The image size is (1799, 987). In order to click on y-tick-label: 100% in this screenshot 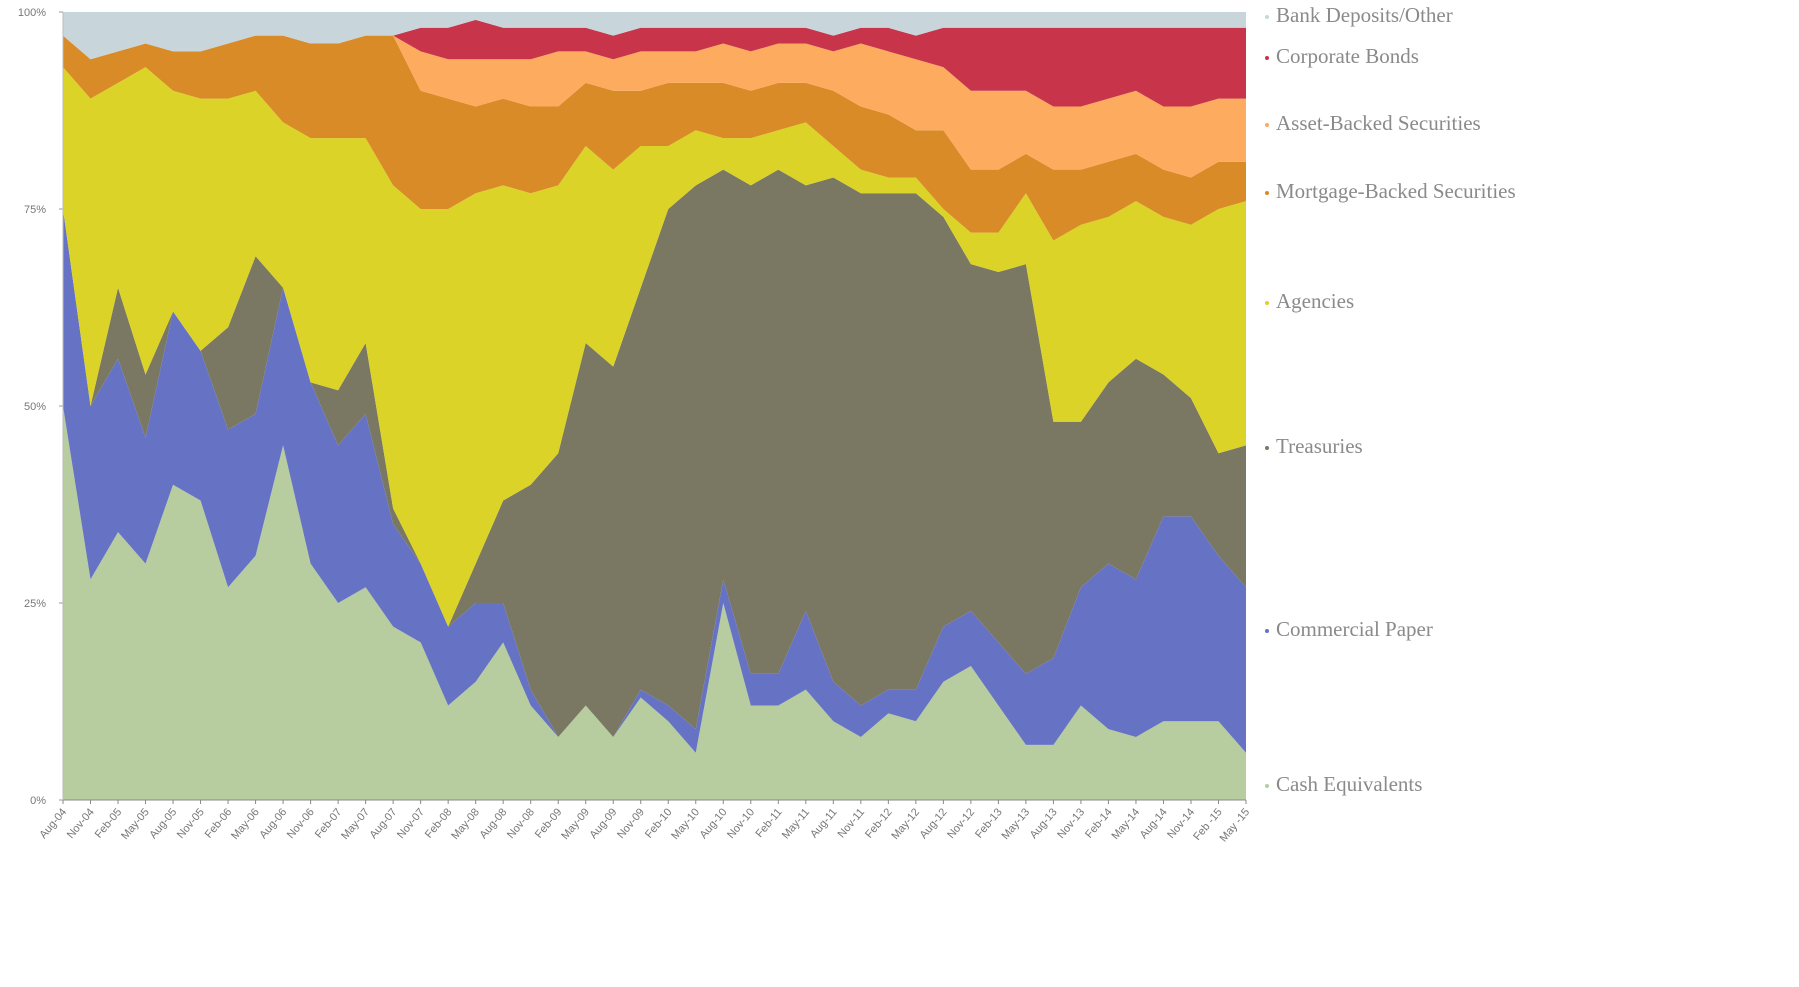, I will do `click(32, 13)`.